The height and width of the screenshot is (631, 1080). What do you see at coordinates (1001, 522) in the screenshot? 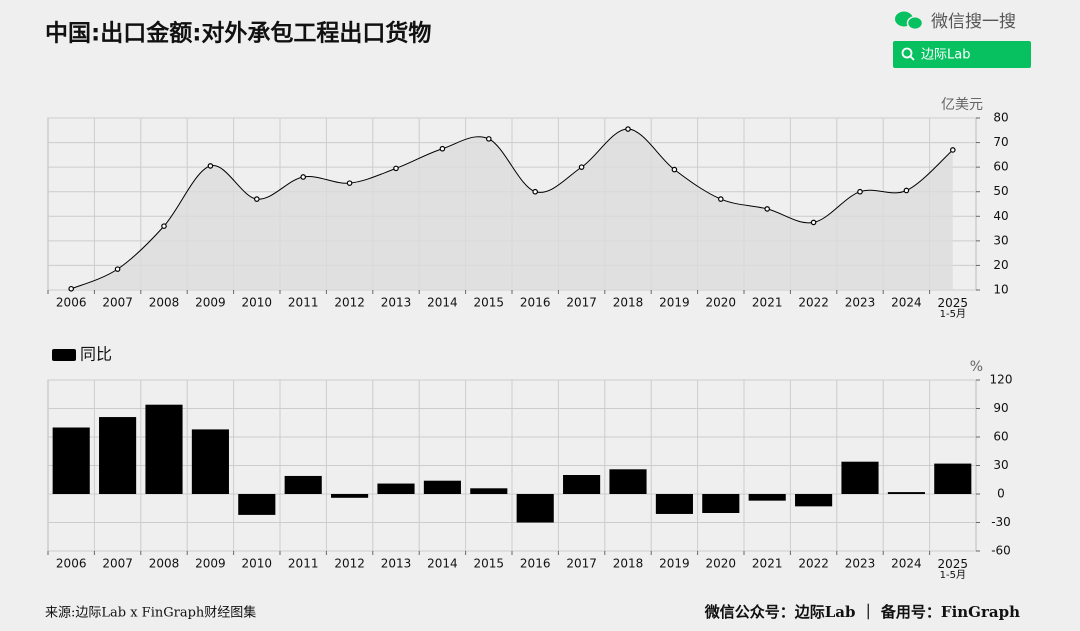
I see `y-tick-label: -30` at bounding box center [1001, 522].